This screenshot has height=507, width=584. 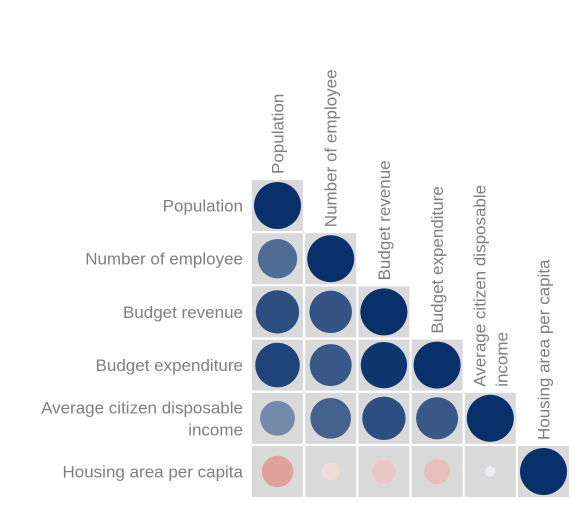 What do you see at coordinates (501, 359) in the screenshot?
I see `column-label-line: income` at bounding box center [501, 359].